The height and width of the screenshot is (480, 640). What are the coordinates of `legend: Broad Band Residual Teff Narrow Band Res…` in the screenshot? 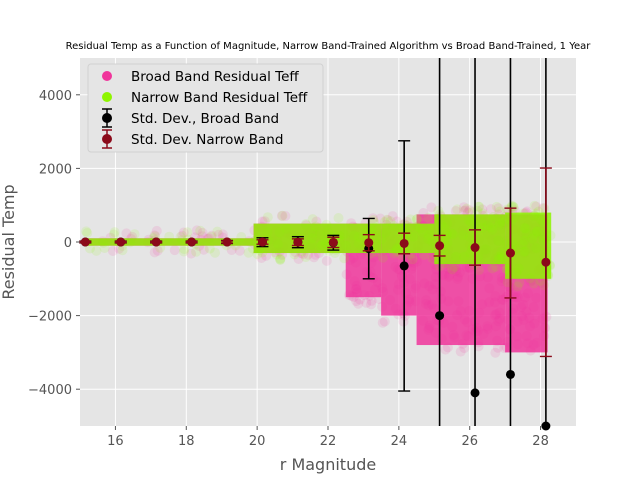 It's located at (205, 108).